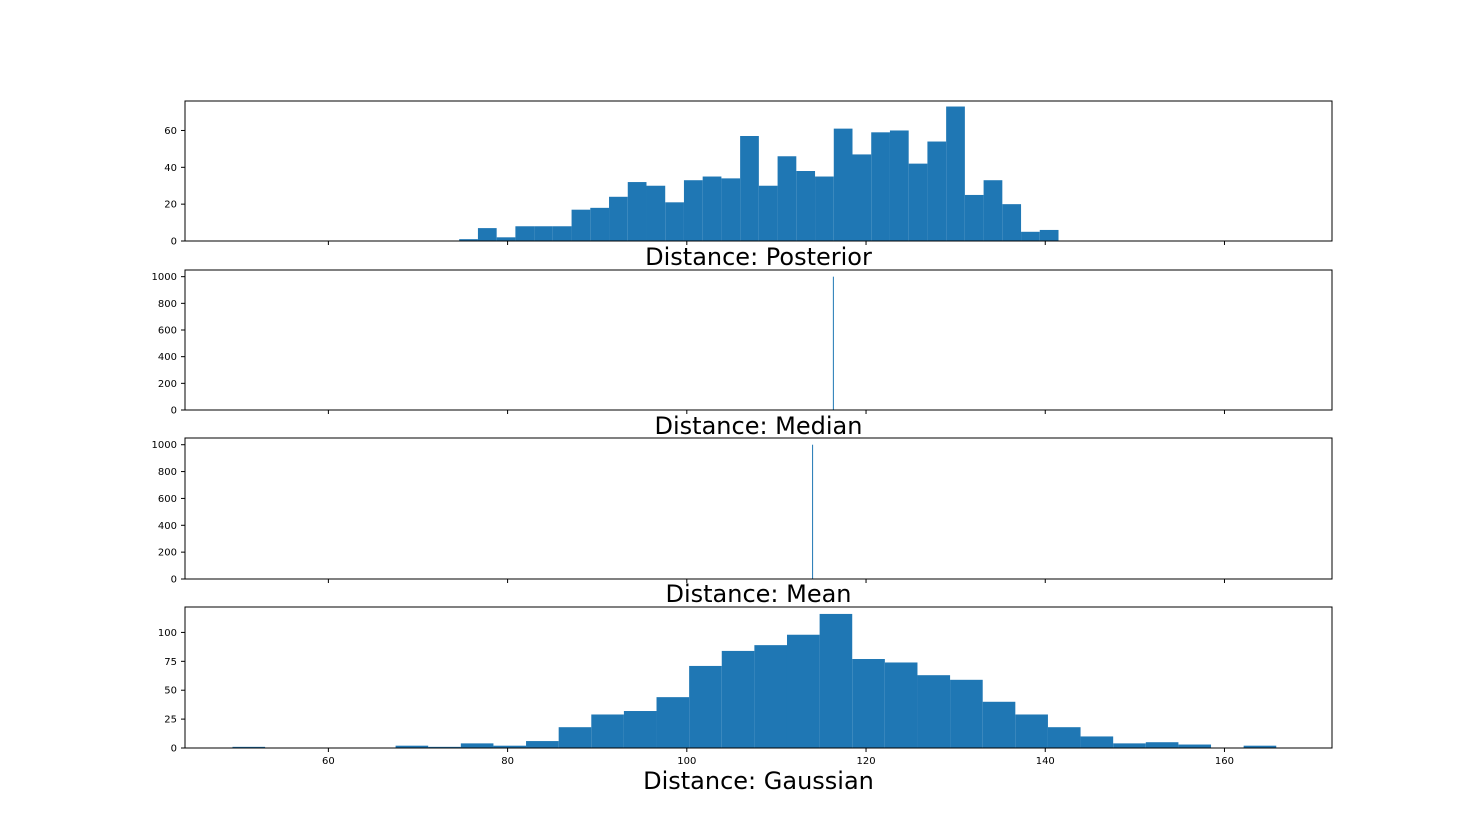 The width and height of the screenshot is (1480, 840). I want to click on mean-y-axis: 0 200 400 600 800 1000, so click(168, 513).